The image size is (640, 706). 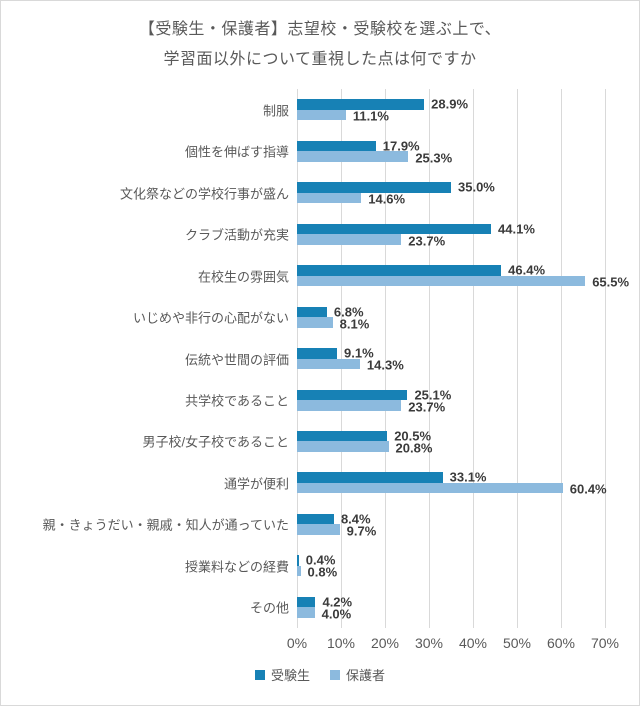 I want to click on chart-row: 通学が便利 33.1% 60.4%, so click(x=320, y=482).